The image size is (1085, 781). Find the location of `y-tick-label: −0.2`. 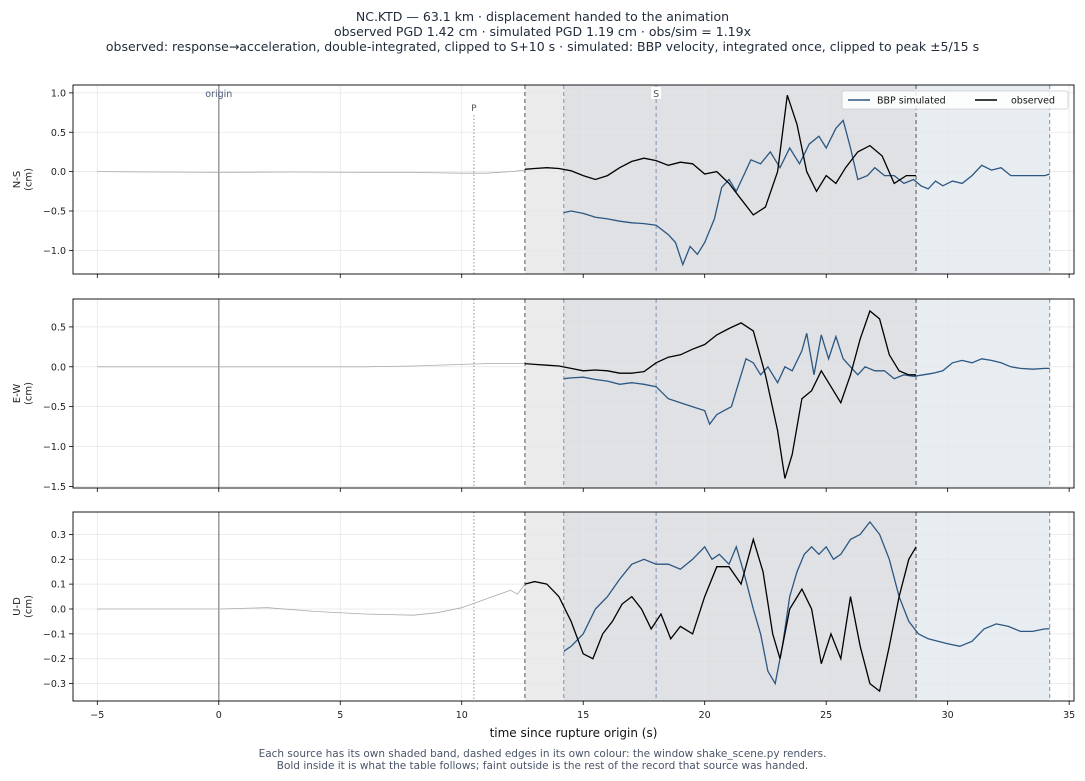

y-tick-label: −0.2 is located at coordinates (54, 659).